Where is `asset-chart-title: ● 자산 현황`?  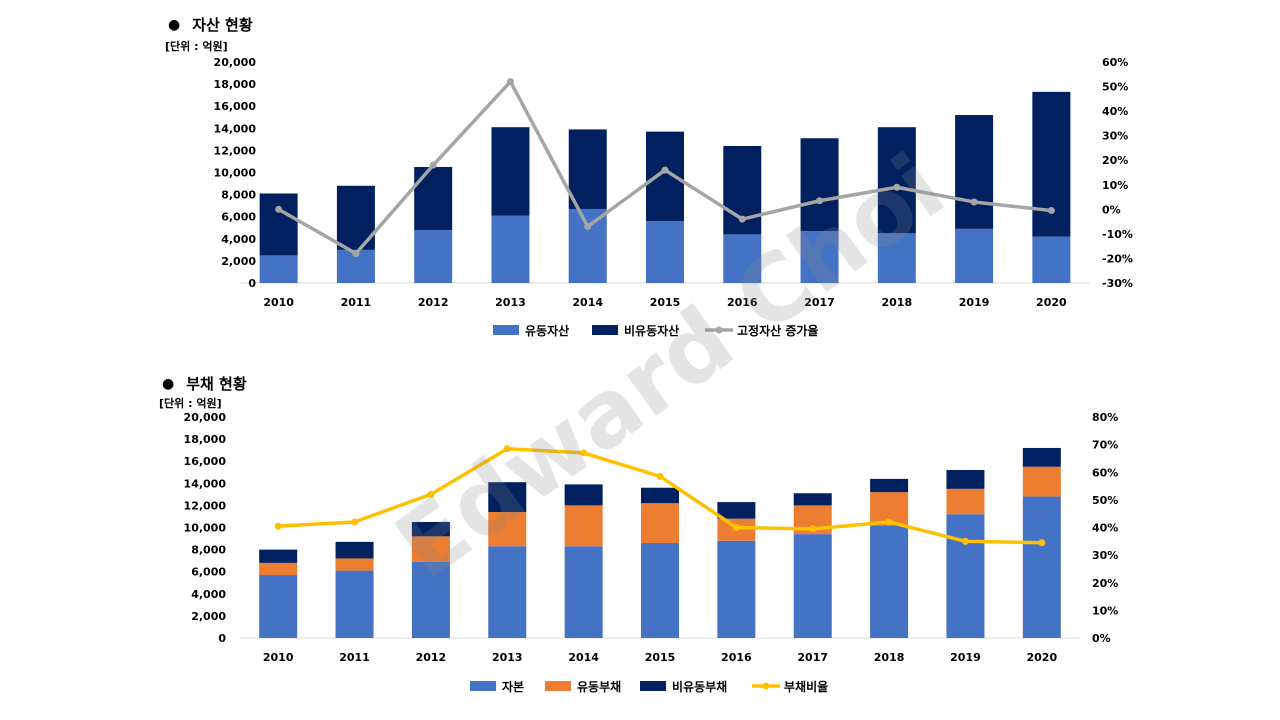 asset-chart-title: ● 자산 현황 is located at coordinates (210, 24).